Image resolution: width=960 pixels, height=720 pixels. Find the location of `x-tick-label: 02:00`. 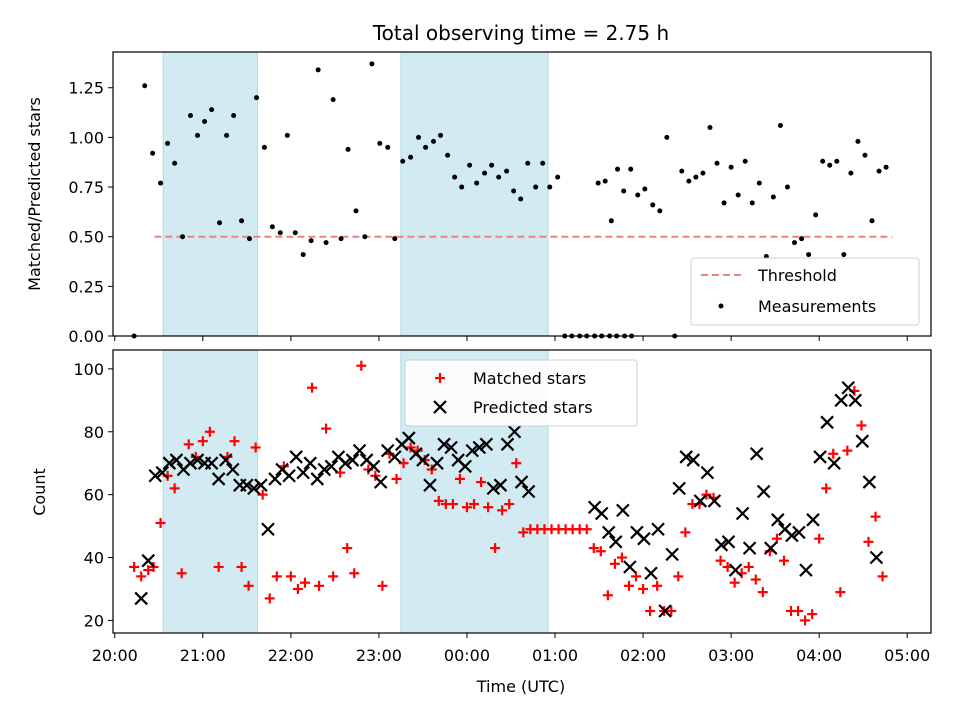

x-tick-label: 02:00 is located at coordinates (643, 655).